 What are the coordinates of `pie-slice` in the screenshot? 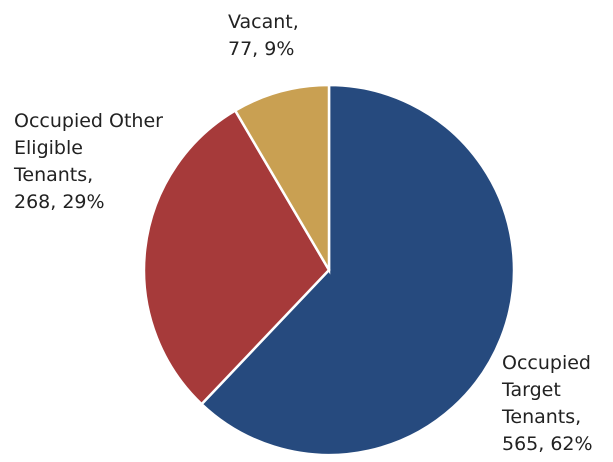 It's located at (282, 179).